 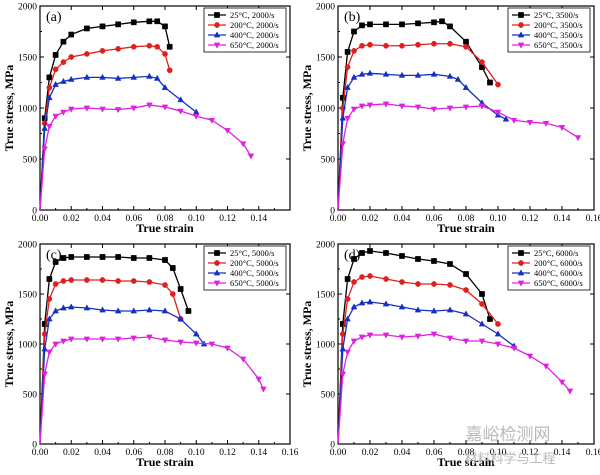 What do you see at coordinates (508, 435) in the screenshot?
I see `watermark-line1: 嘉峪检测网` at bounding box center [508, 435].